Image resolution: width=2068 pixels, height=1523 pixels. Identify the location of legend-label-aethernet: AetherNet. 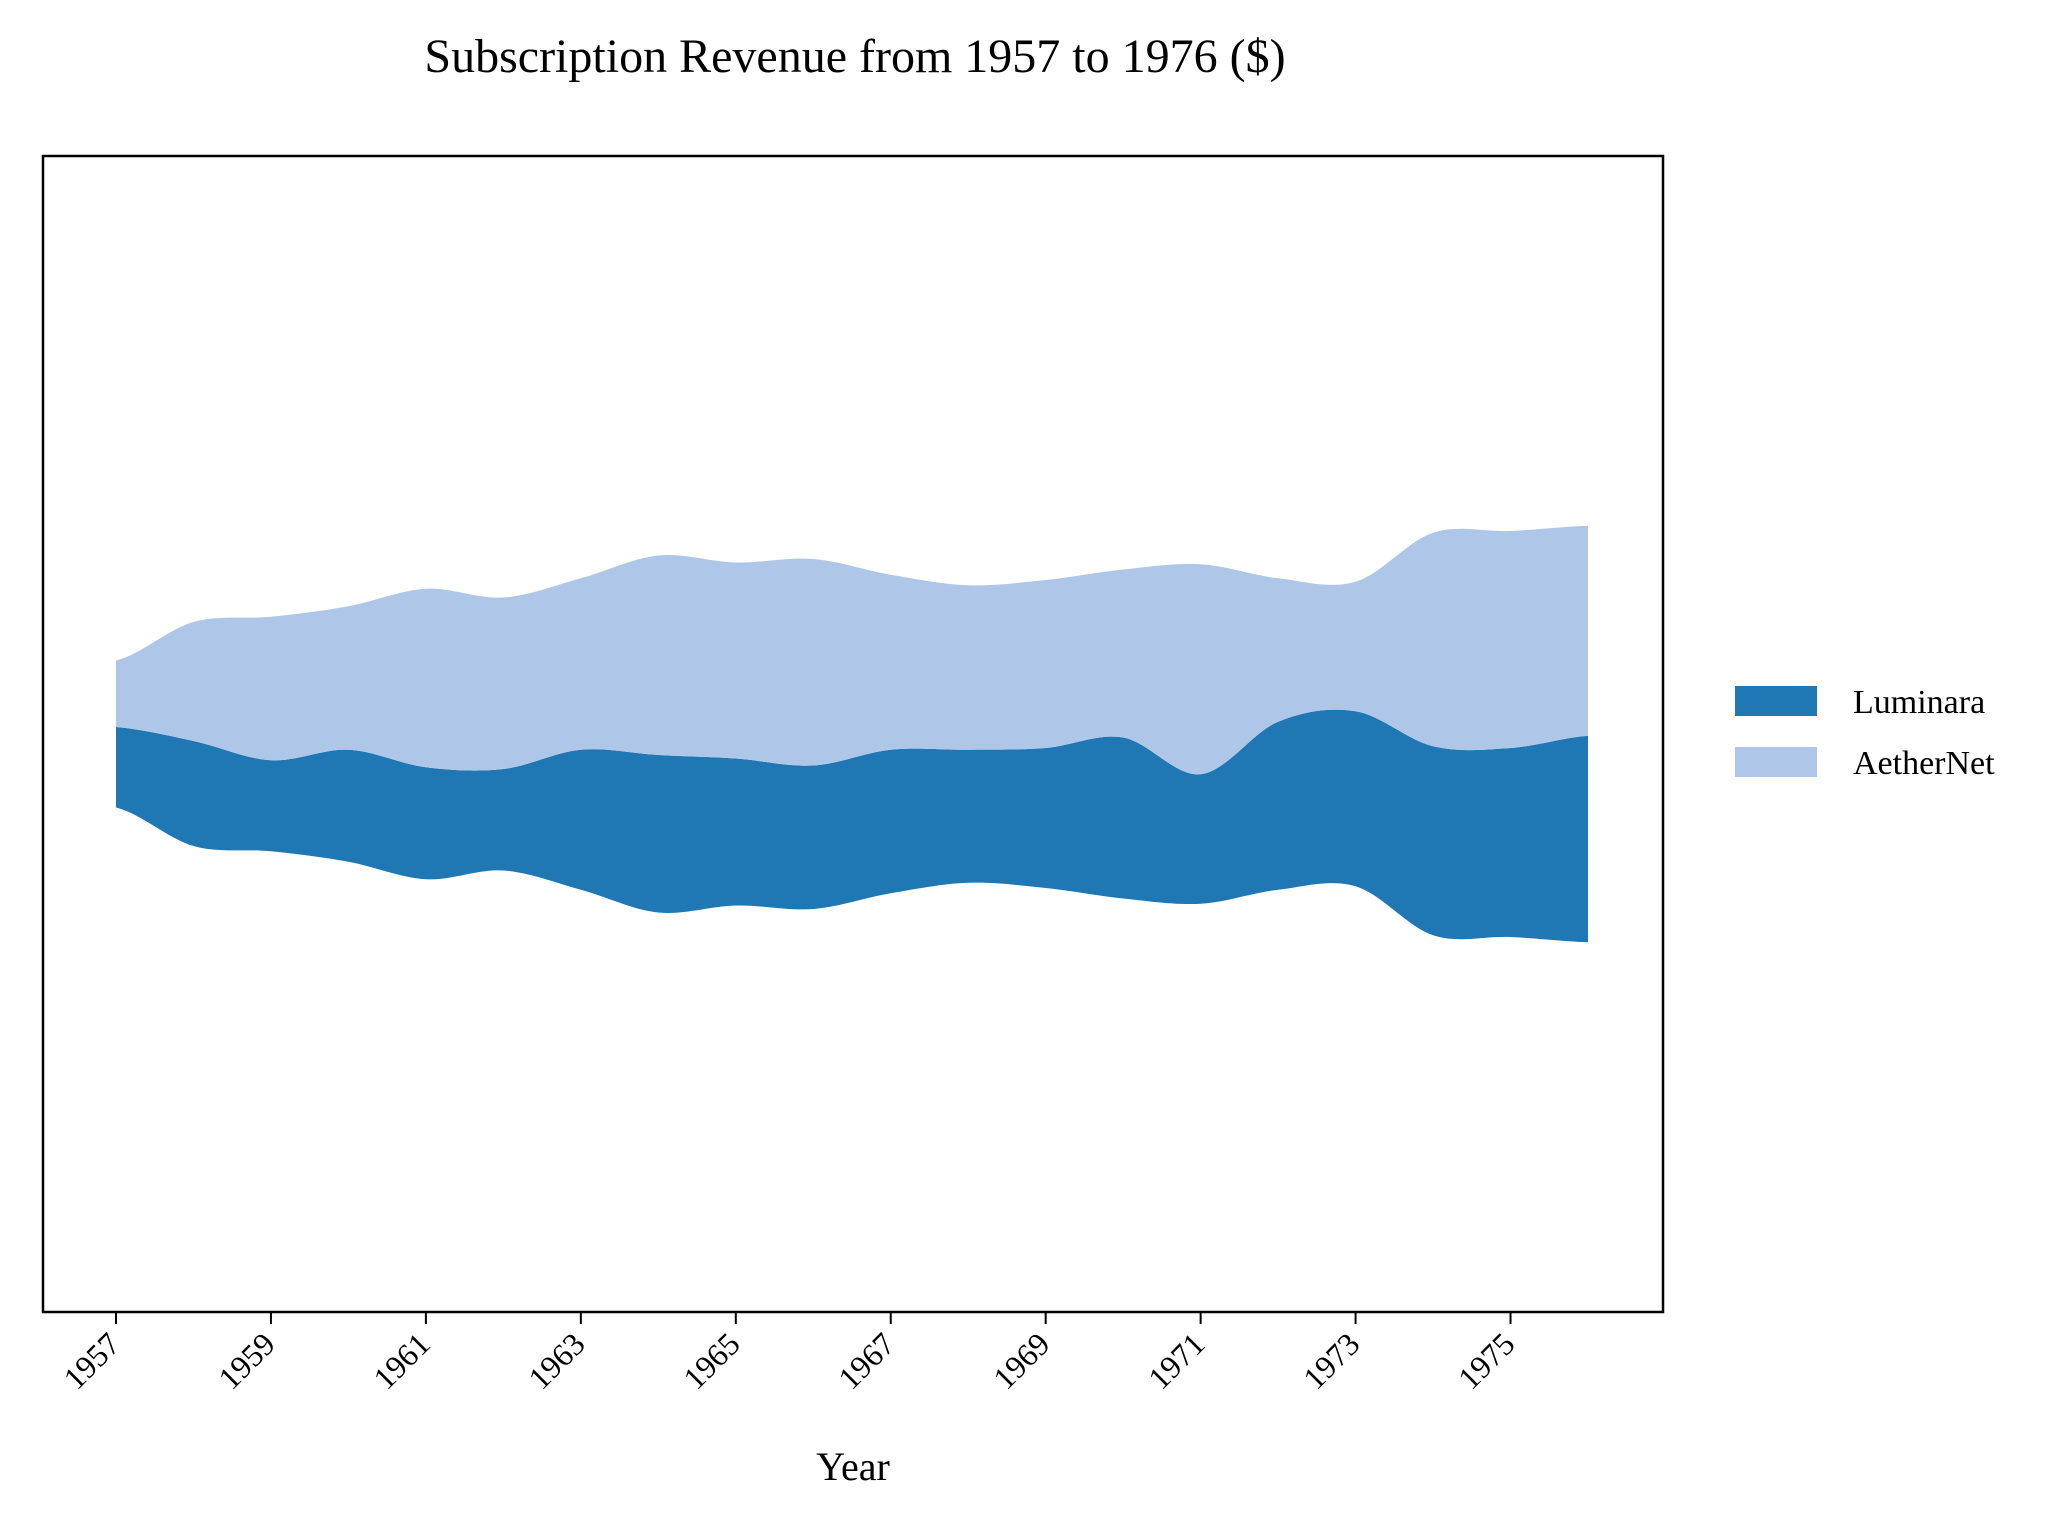
(1924, 763).